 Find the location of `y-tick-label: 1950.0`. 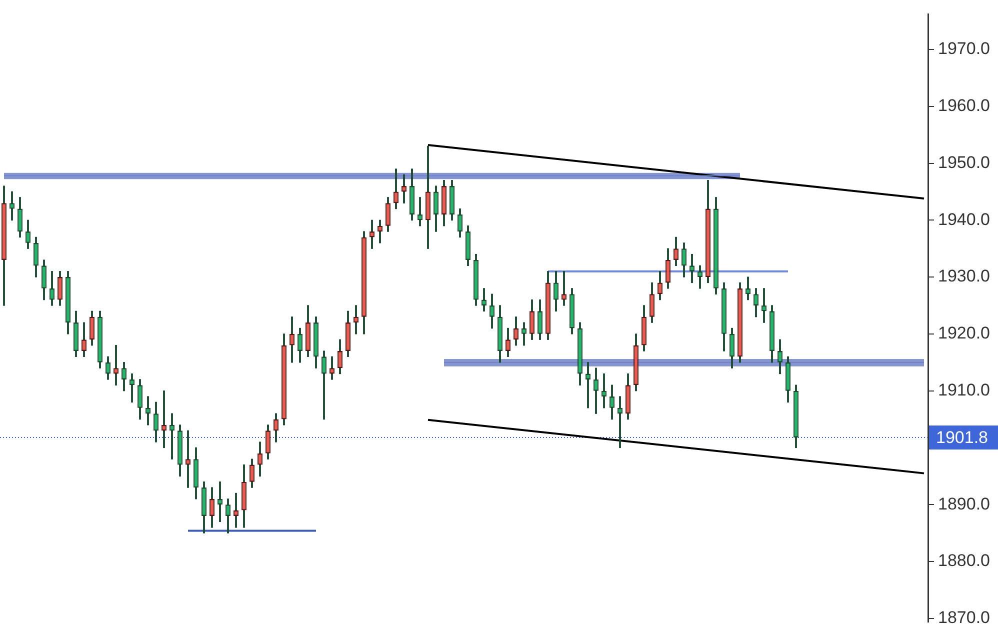

y-tick-label: 1950.0 is located at coordinates (964, 162).